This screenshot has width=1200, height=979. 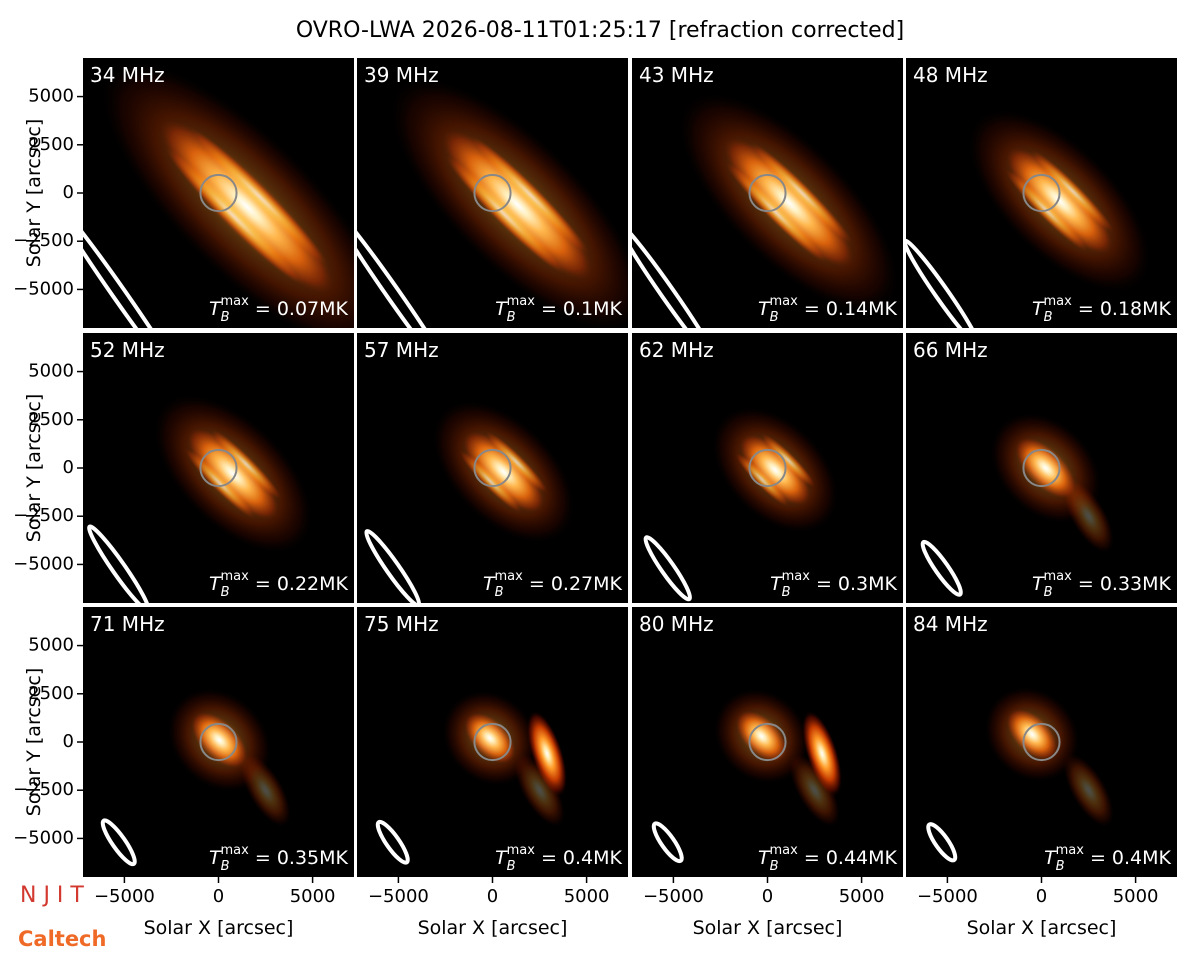 I want to click on frequency-label: 57 MHz, so click(x=401, y=350).